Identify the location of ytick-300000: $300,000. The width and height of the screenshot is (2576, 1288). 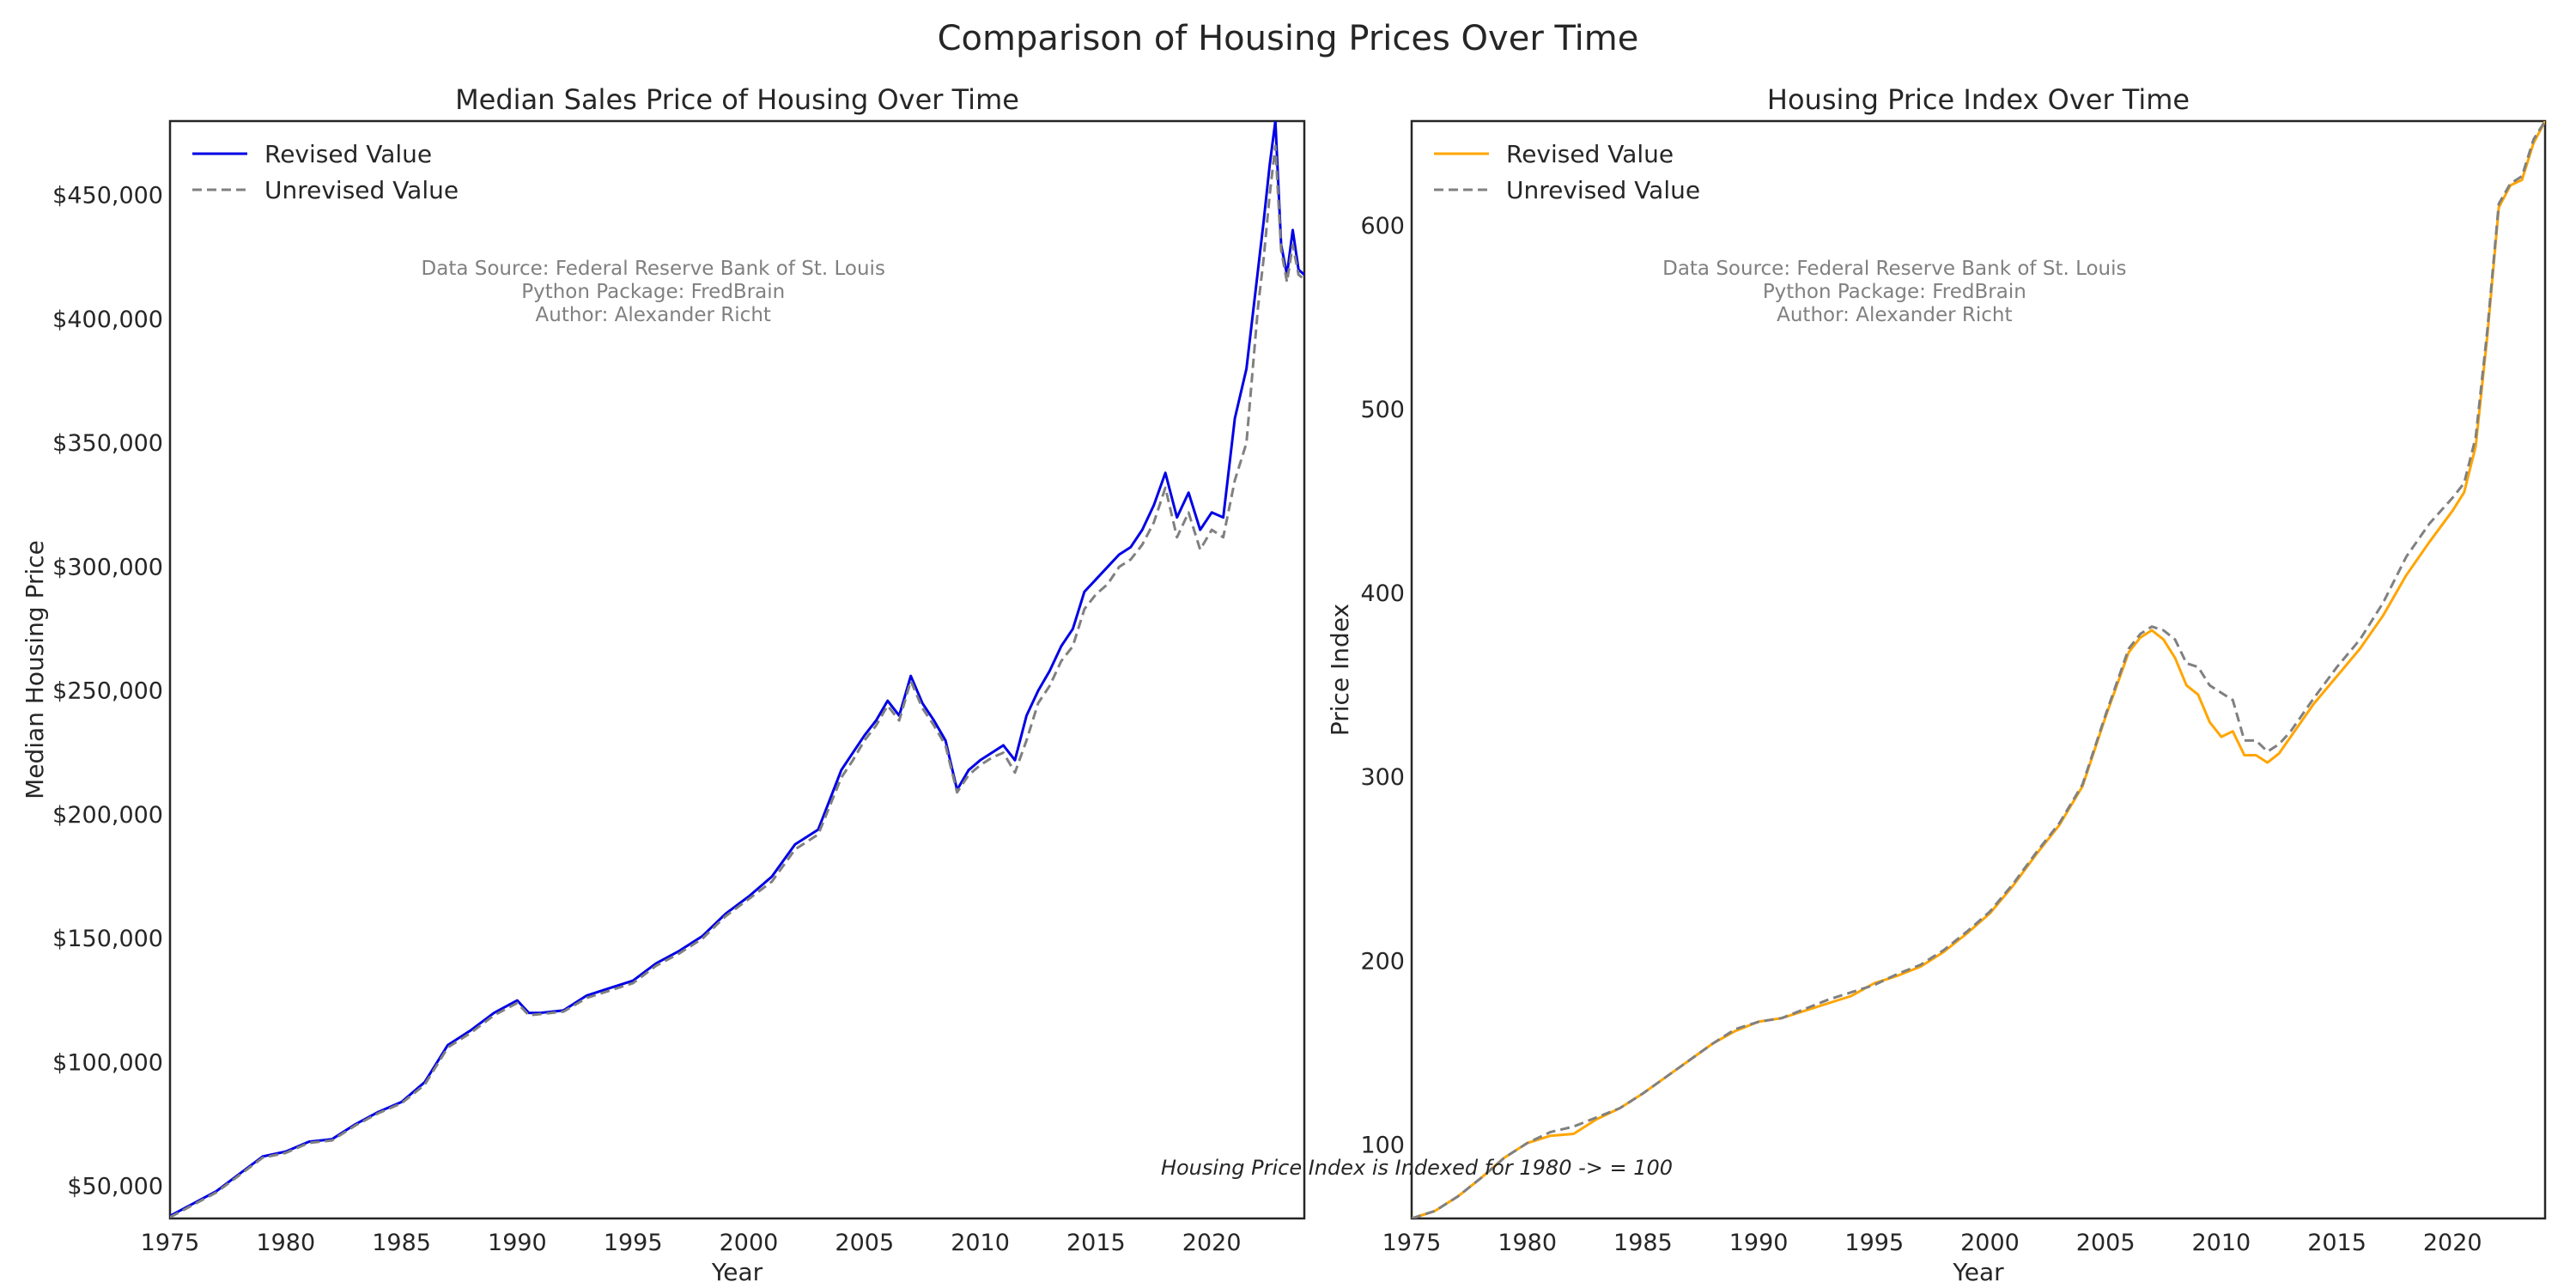
(107, 567).